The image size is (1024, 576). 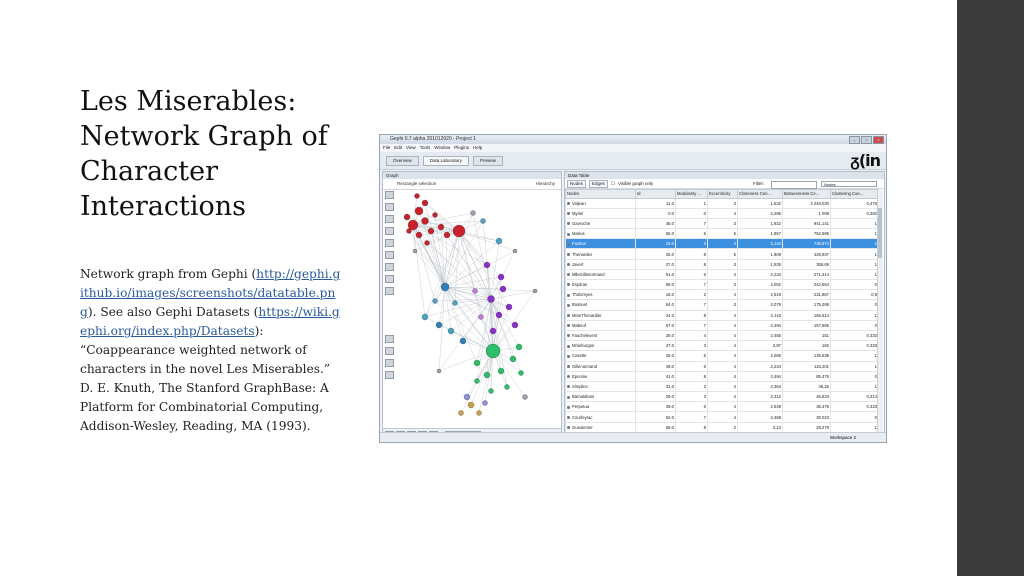 What do you see at coordinates (598, 183) in the screenshot?
I see `edges-subtab: Edges` at bounding box center [598, 183].